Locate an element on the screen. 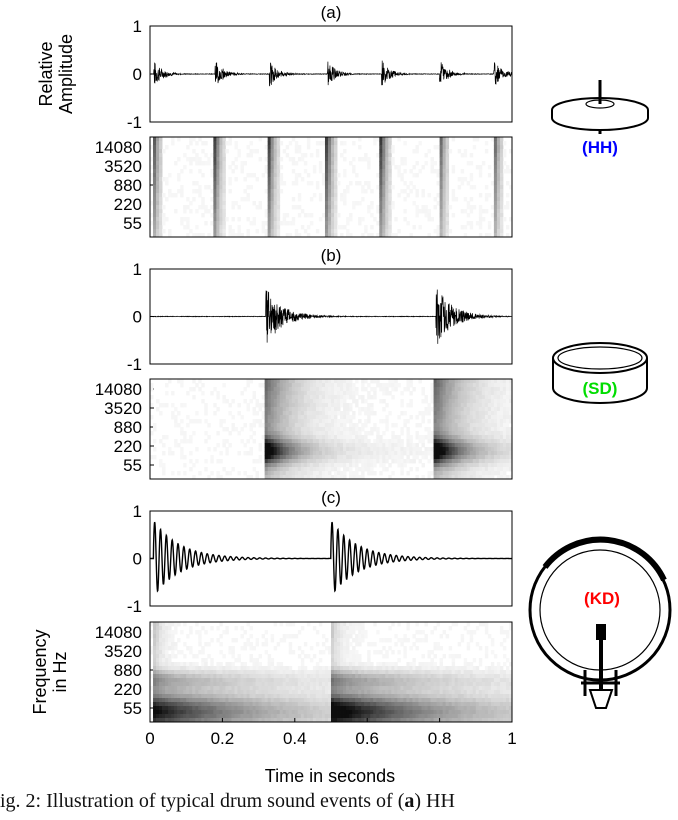  freq-tick-label: 55 is located at coordinates (132, 465).